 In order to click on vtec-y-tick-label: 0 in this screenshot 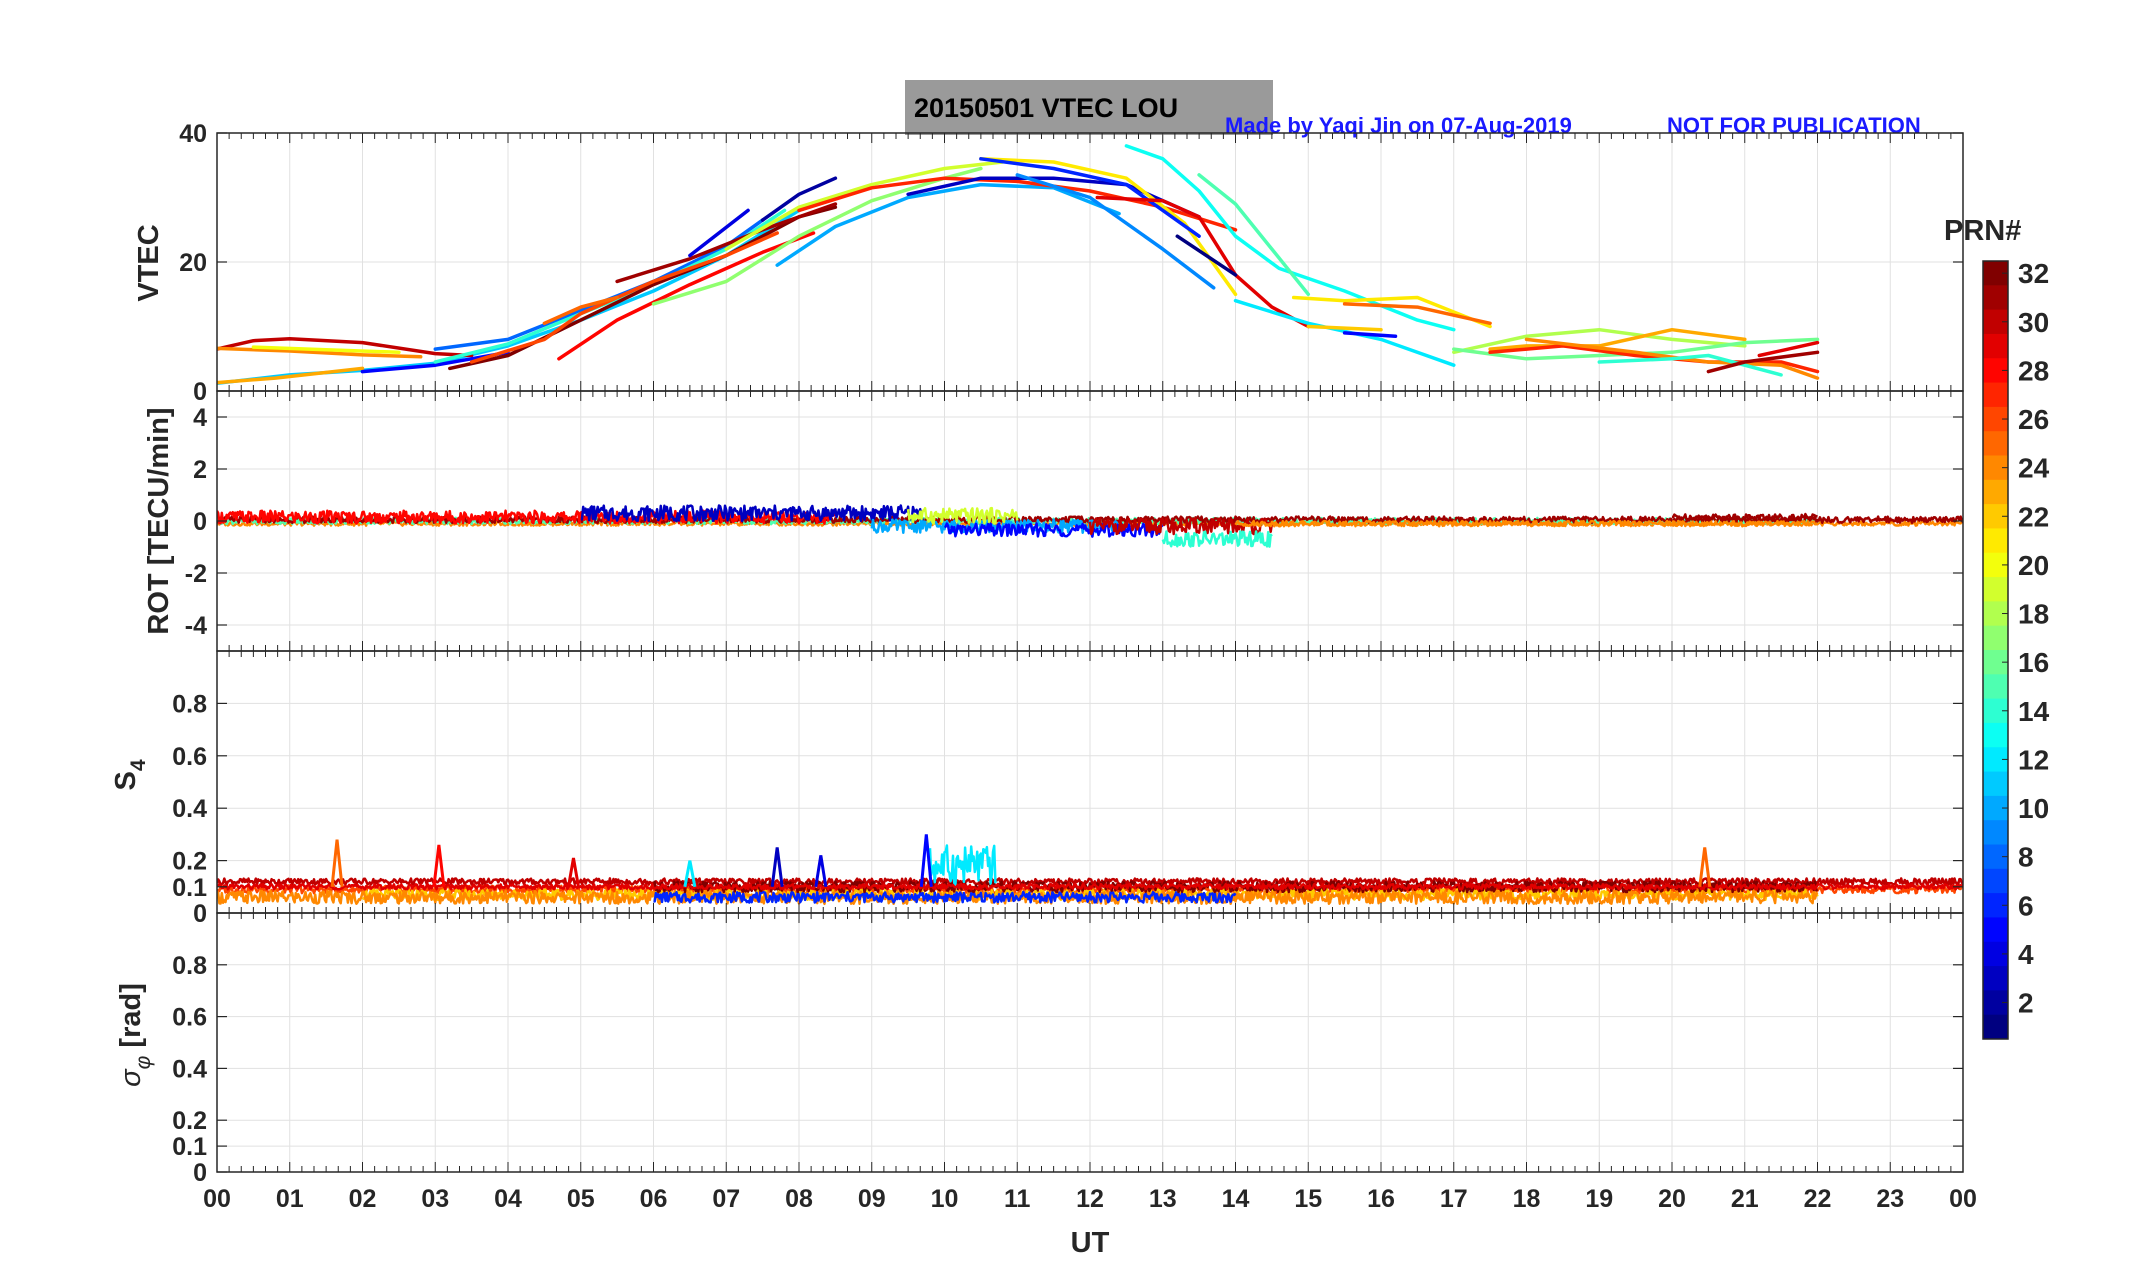, I will do `click(200, 392)`.